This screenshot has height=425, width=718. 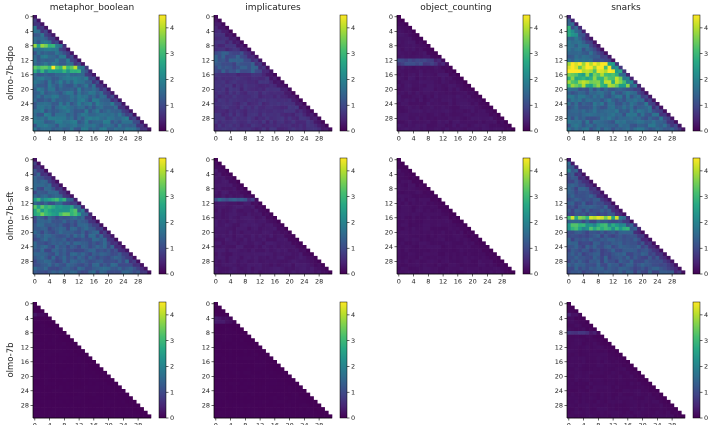 I want to click on y-tick-label: 8, so click(x=561, y=46).